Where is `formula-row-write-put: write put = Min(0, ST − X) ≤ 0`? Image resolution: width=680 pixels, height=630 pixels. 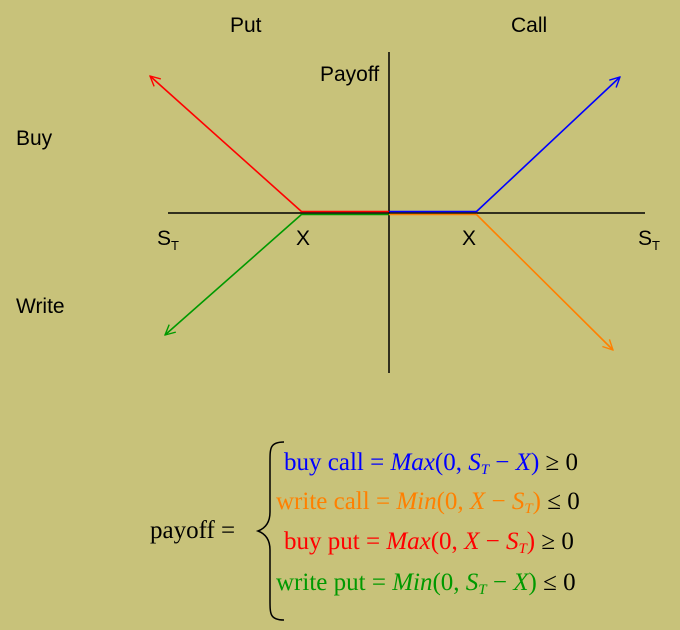
formula-row-write-put: write put = Min(0, ST − X) ≤ 0 is located at coordinates (426, 583).